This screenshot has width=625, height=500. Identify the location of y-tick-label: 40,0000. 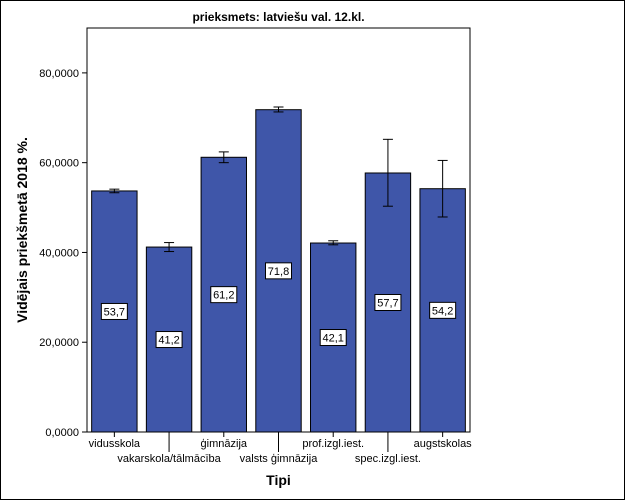
(59, 253).